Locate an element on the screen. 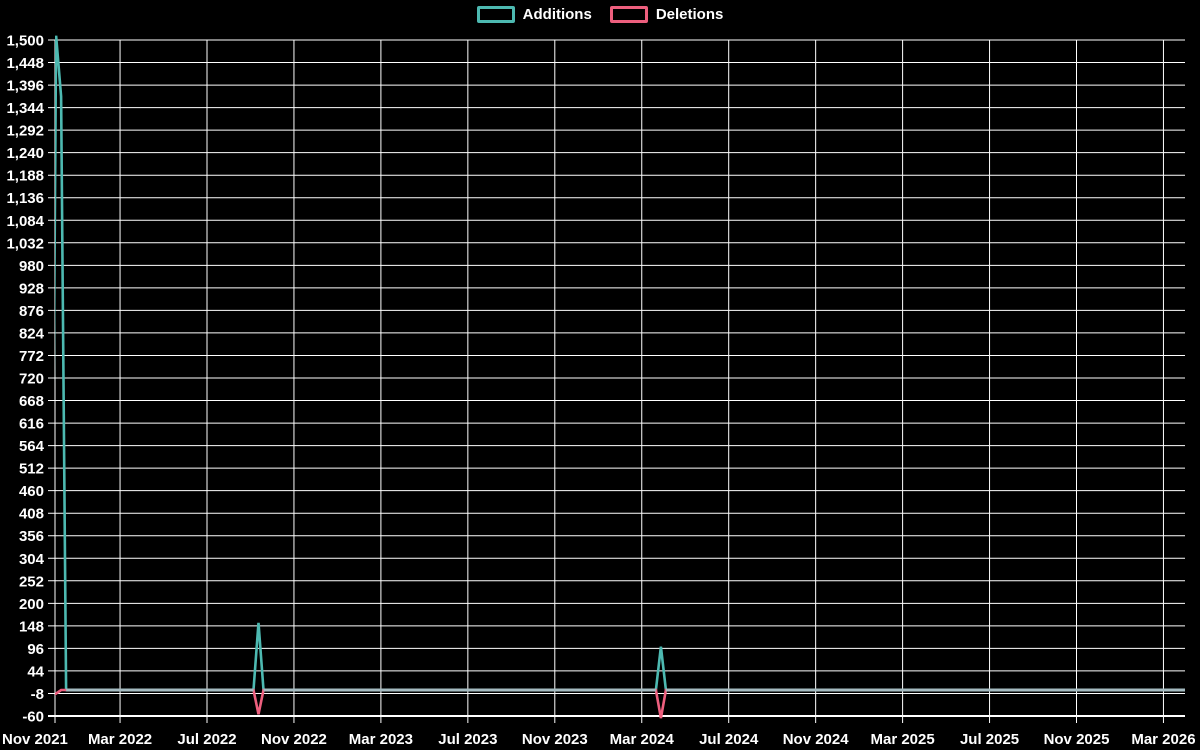  y-tick-label: 772 is located at coordinates (31, 356).